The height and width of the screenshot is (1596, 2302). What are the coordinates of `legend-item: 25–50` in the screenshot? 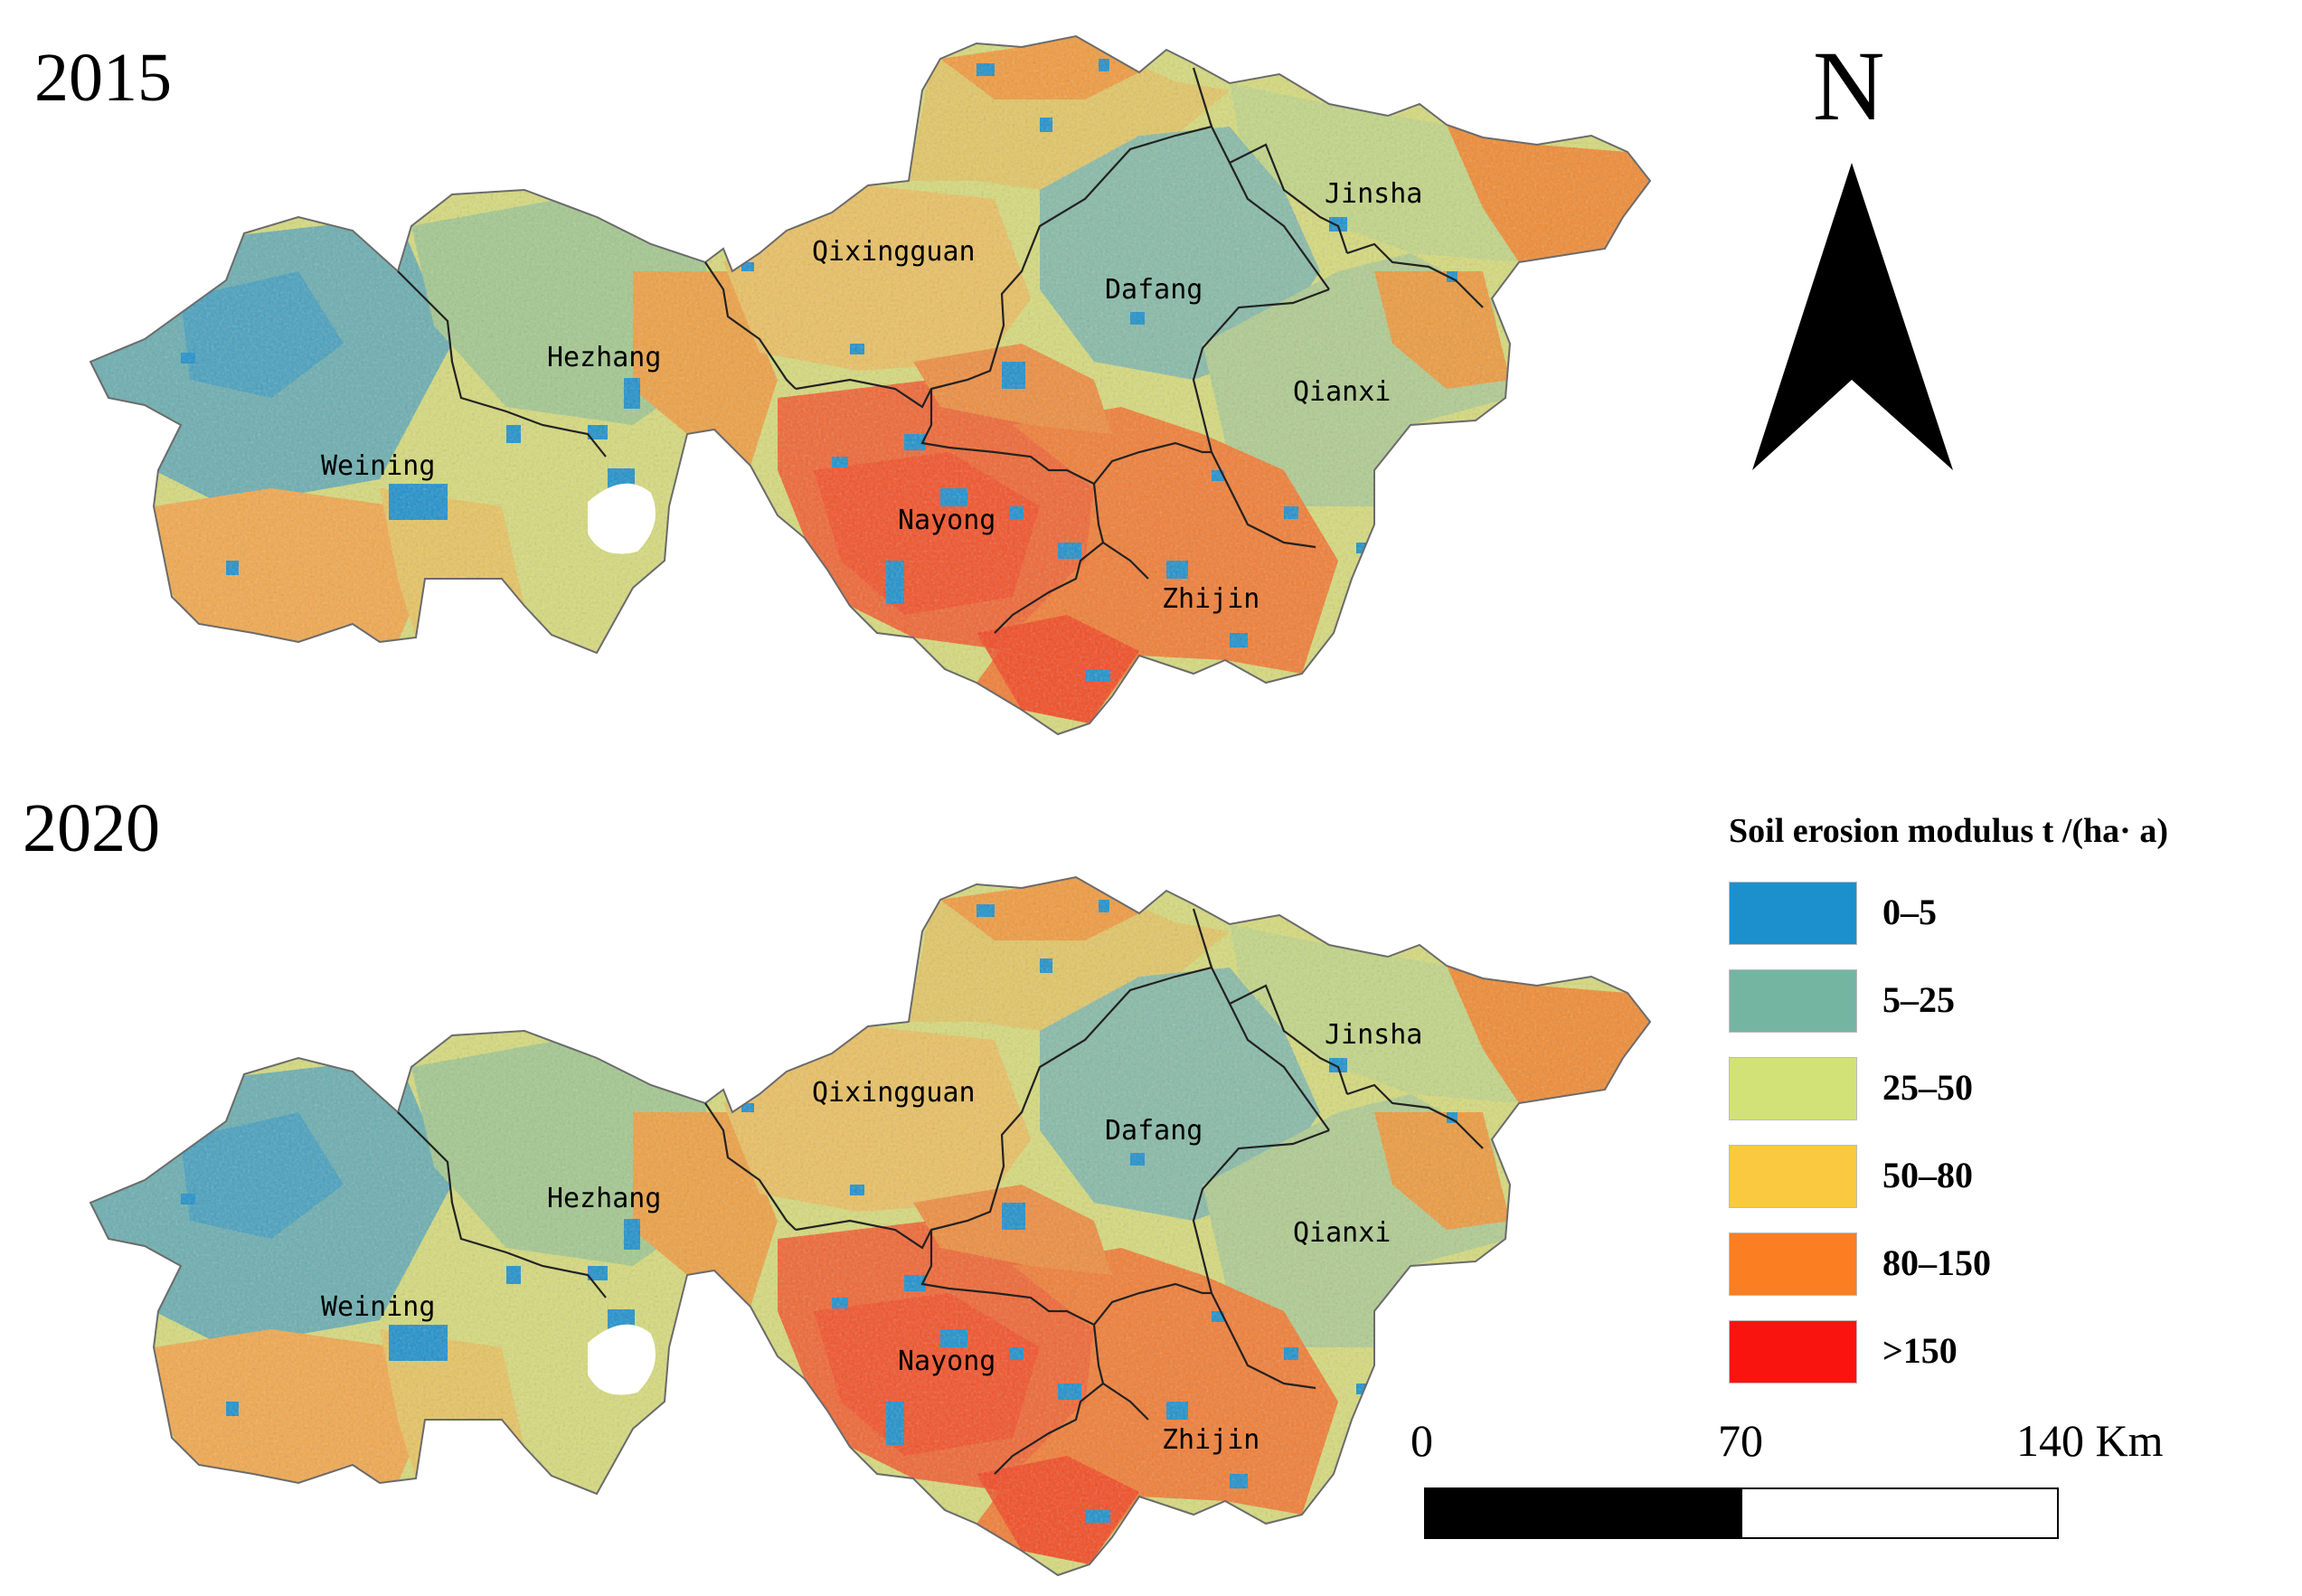 It's located at (2009, 1088).